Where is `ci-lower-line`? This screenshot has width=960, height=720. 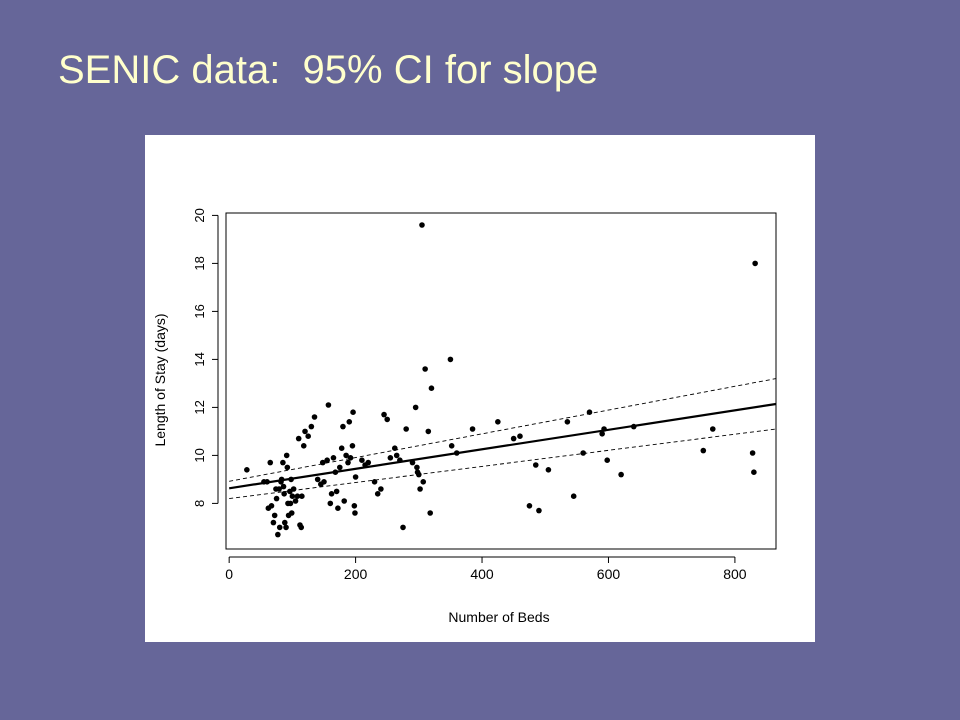 ci-lower-line is located at coordinates (503, 464).